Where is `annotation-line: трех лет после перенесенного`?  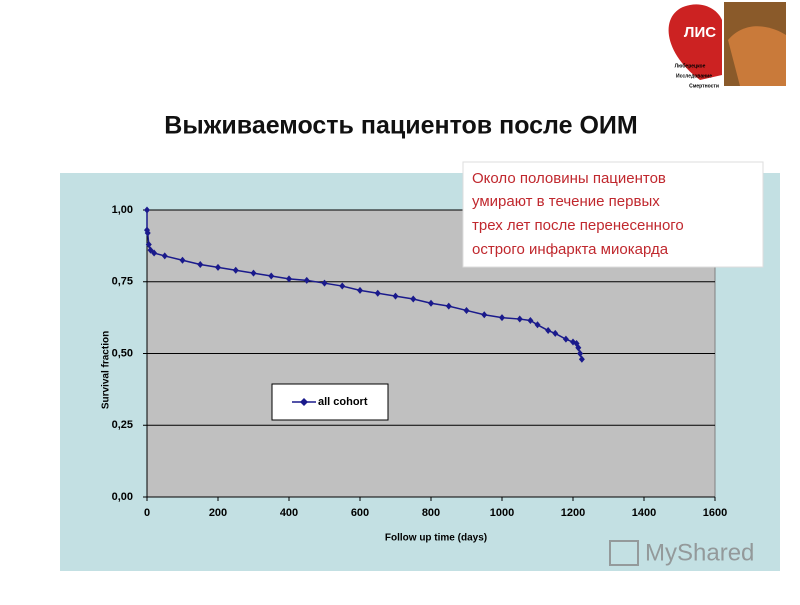
annotation-line: трех лет после перенесенного is located at coordinates (578, 225).